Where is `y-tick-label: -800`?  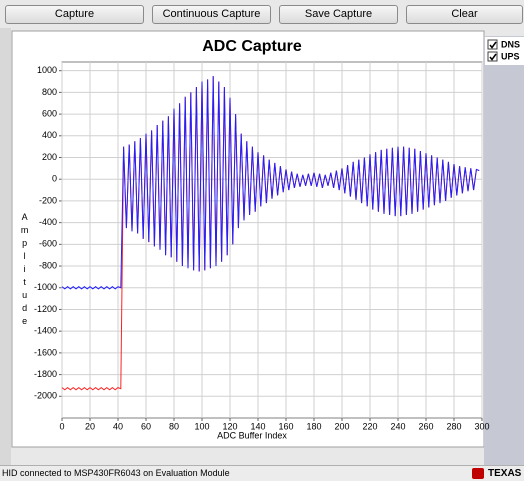
y-tick-label: -800 is located at coordinates (48, 265).